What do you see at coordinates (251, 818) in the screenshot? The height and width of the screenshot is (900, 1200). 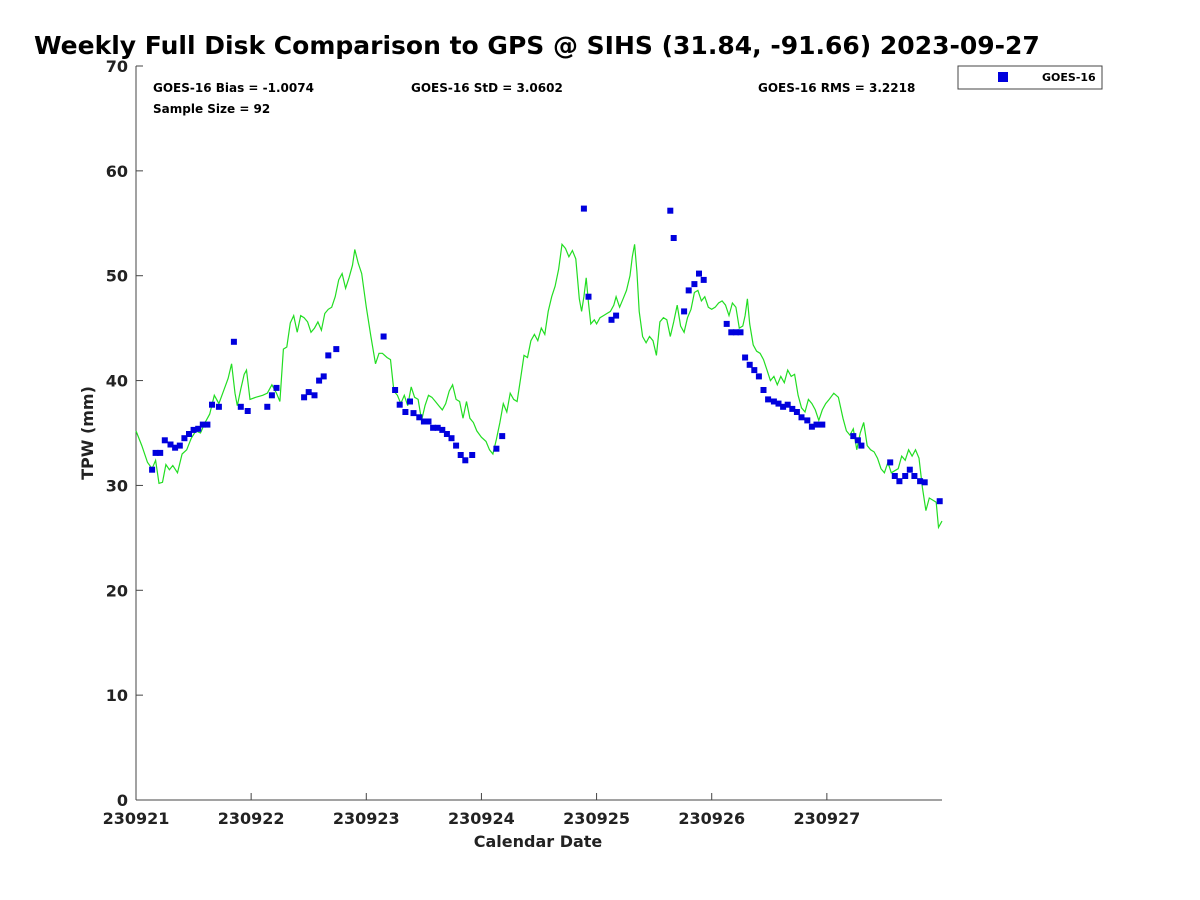 I see `x-tick-label: 230922` at bounding box center [251, 818].